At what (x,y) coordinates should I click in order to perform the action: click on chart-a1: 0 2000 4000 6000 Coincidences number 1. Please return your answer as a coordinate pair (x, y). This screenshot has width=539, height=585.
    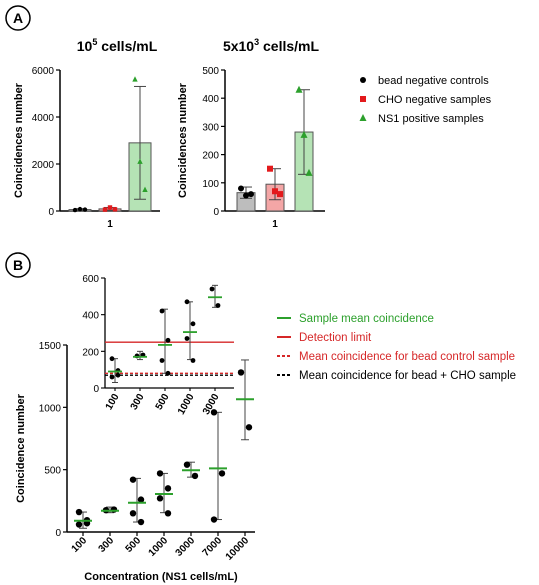
    Looking at the image, I should click on (86, 148).